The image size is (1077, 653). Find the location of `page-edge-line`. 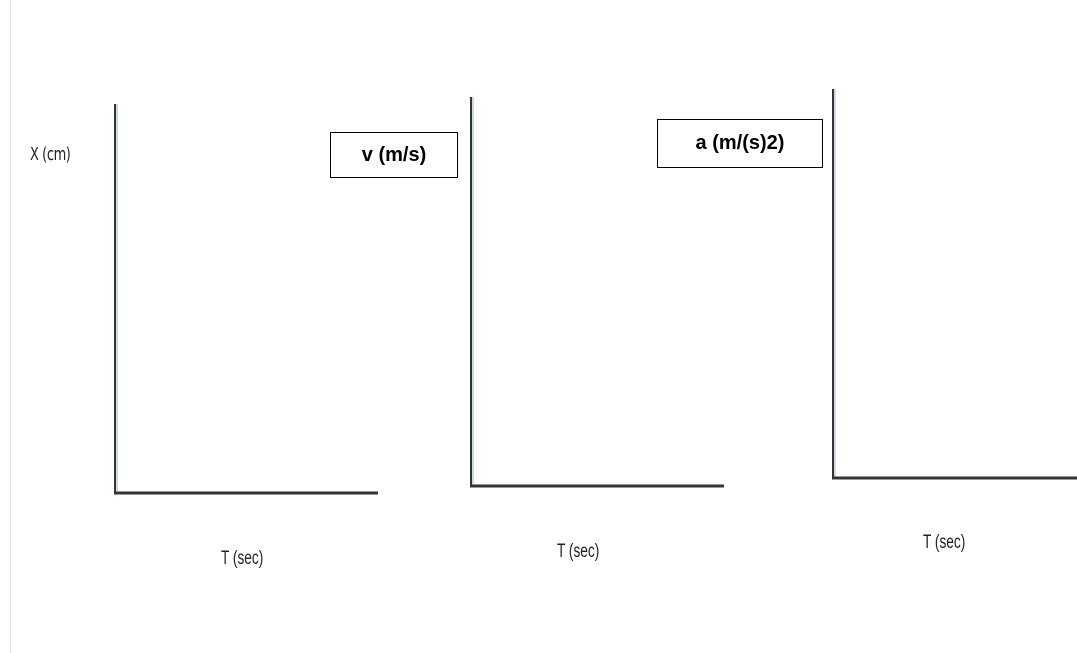

page-edge-line is located at coordinates (10, 326).